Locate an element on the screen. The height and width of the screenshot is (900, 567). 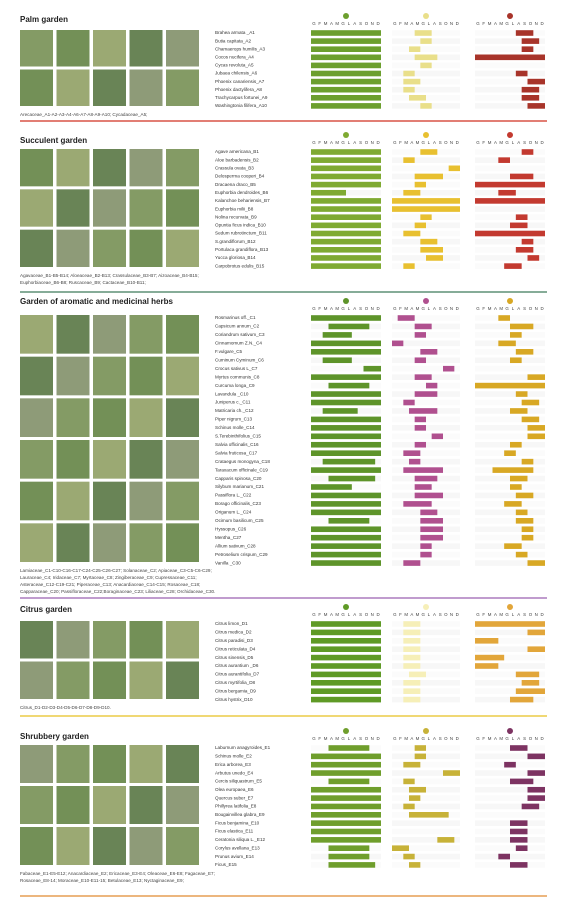
species-name: Citrus sinensis_D5 is located at coordinates (234, 657).